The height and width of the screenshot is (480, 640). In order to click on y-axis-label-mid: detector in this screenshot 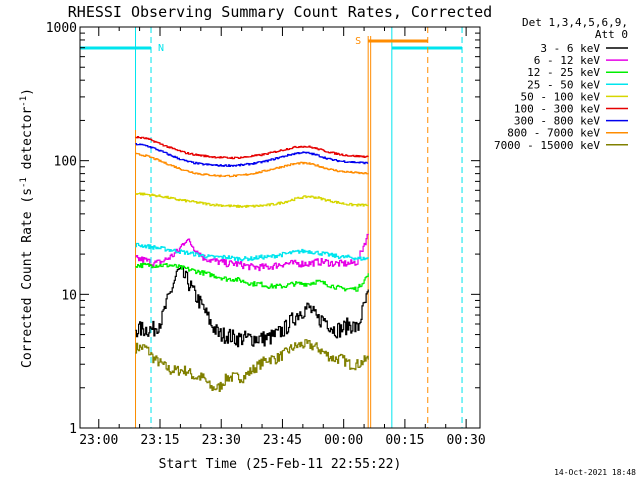, I will do `click(27, 142)`.